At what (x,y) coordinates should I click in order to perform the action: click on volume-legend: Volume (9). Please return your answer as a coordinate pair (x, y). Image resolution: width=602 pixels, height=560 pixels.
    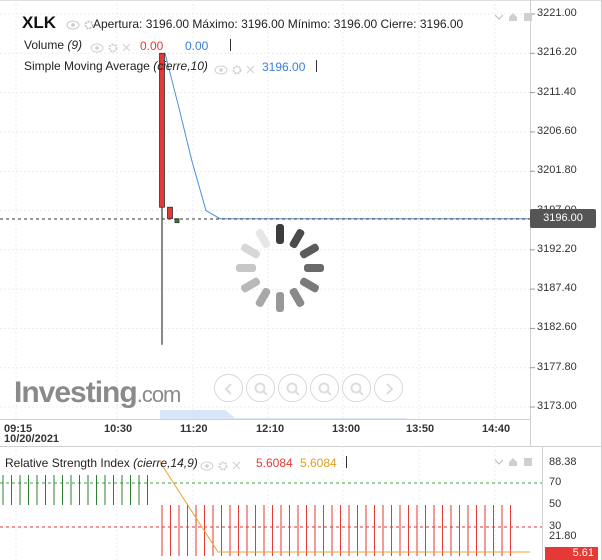
    Looking at the image, I should click on (53, 45).